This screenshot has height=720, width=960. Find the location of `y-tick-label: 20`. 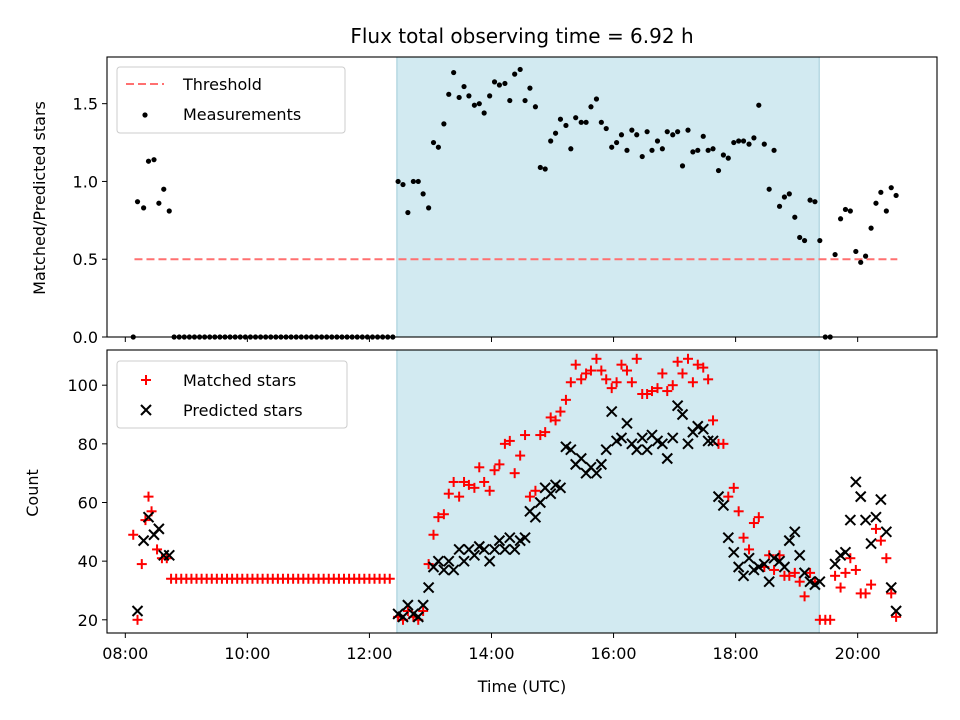

y-tick-label: 20 is located at coordinates (88, 620).